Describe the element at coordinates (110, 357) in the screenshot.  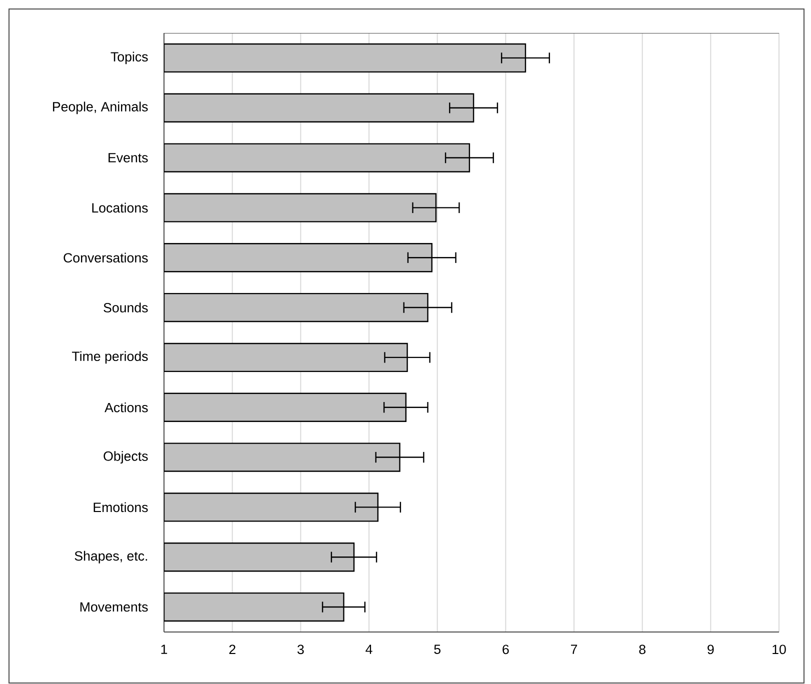
I see `y-tick-label: Time periods` at that location.